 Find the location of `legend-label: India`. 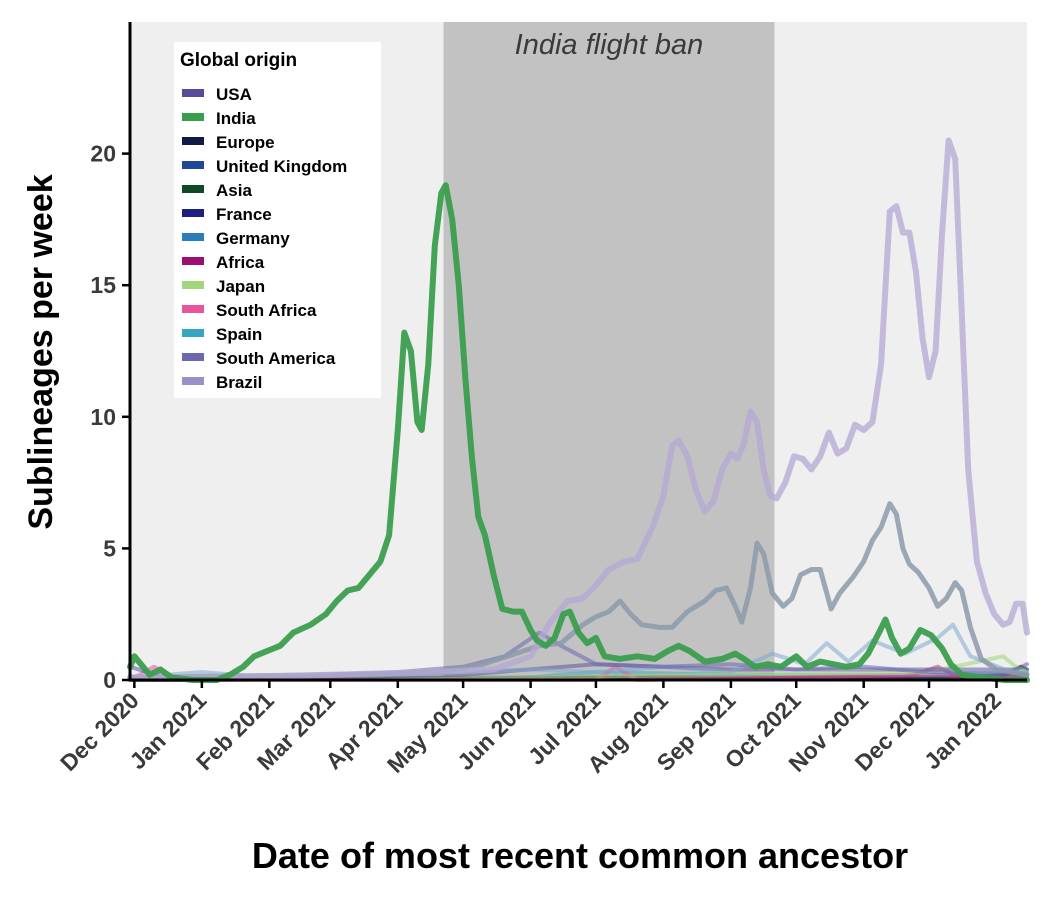

legend-label: India is located at coordinates (236, 118).